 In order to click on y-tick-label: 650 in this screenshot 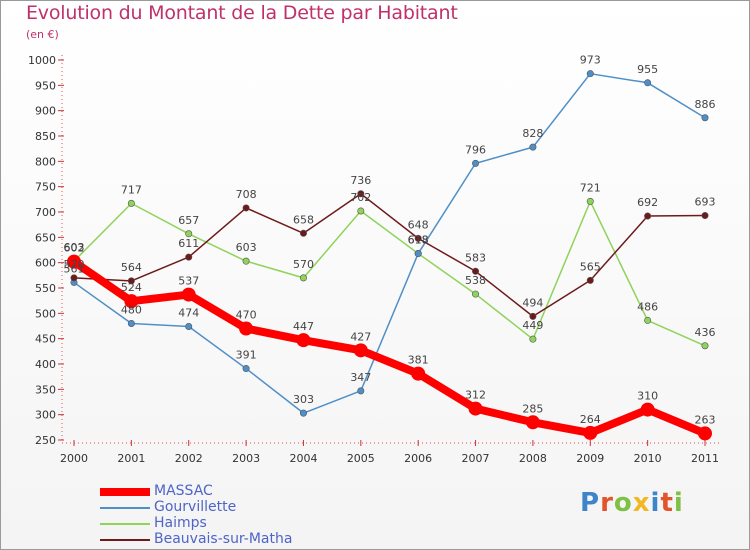, I will do `click(45, 237)`.